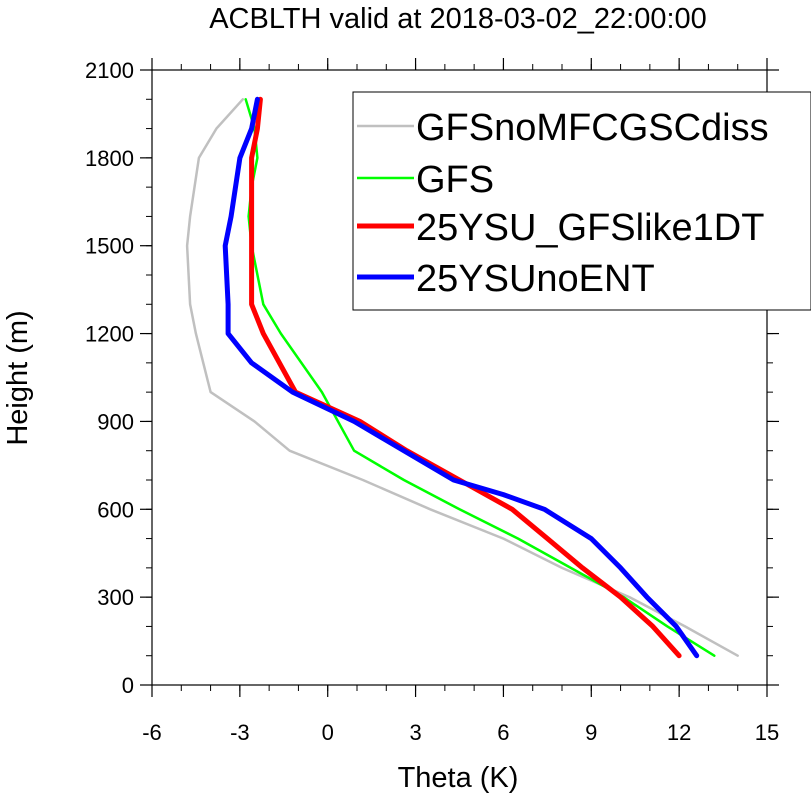 This screenshot has height=797, width=811. What do you see at coordinates (328, 732) in the screenshot?
I see `x-tick-label: 0` at bounding box center [328, 732].